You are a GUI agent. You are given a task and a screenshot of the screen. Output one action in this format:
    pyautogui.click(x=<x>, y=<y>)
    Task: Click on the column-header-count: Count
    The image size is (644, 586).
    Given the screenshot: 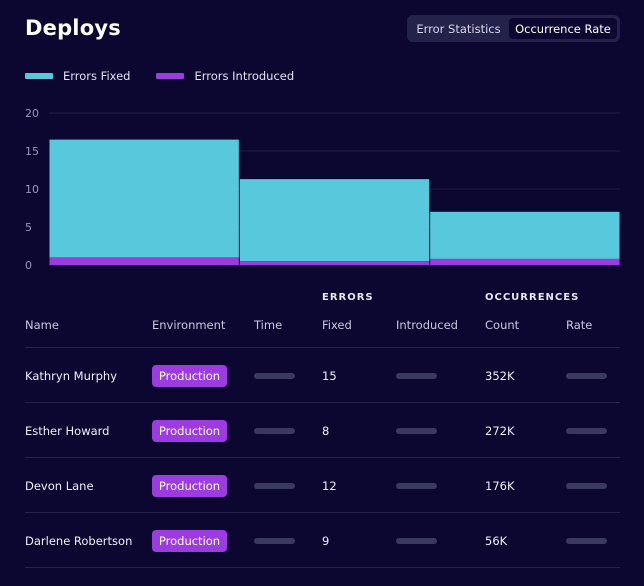 What is the action you would take?
    pyautogui.click(x=502, y=325)
    